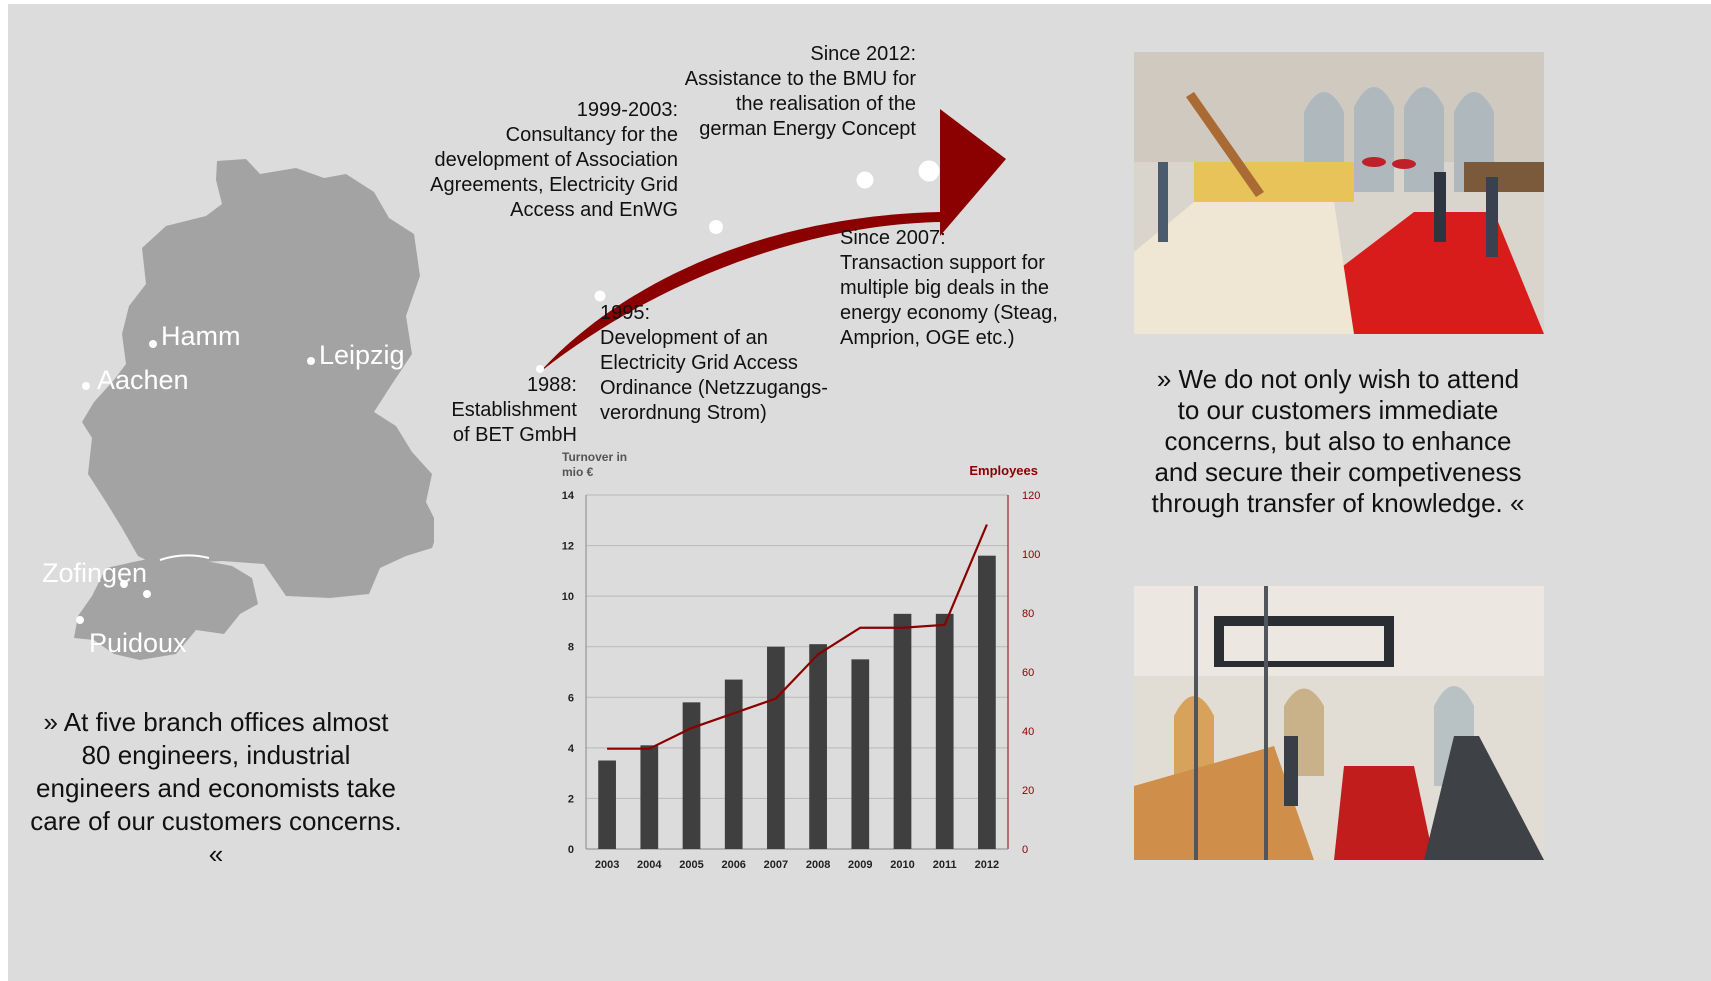  I want to click on germany-switzerland-map, so click(254, 409).